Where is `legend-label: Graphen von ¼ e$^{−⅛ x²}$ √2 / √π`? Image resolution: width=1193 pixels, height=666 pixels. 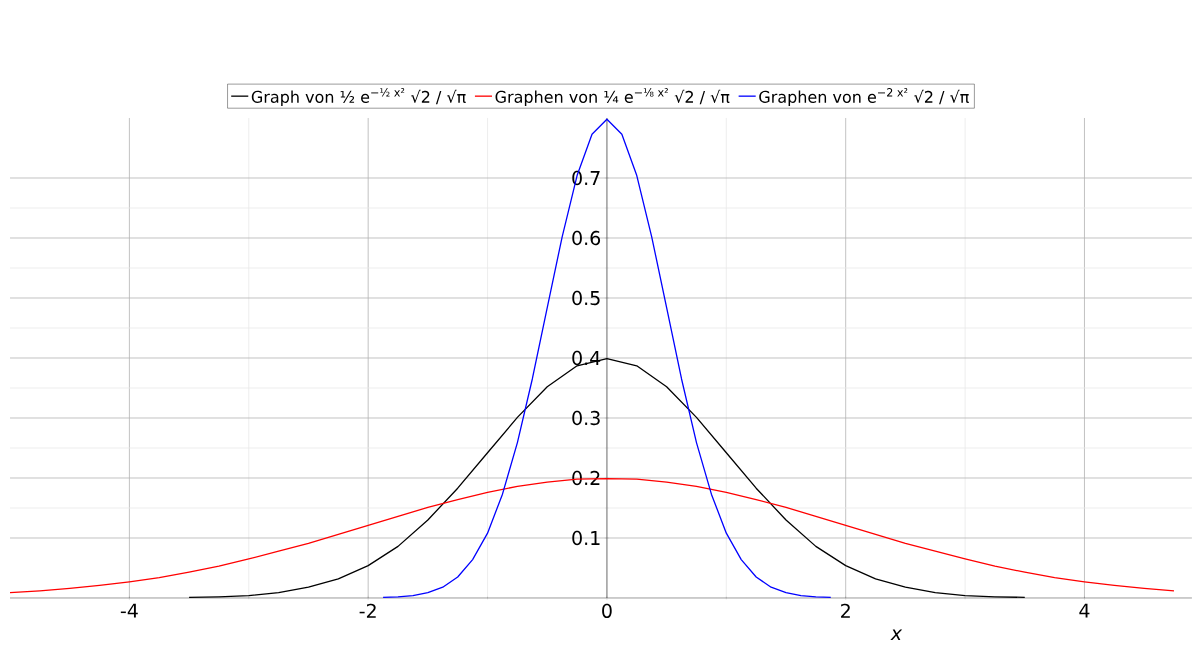 legend-label: Graphen von ¼ e$^{−⅛ x²}$ √2 / √π is located at coordinates (612, 97).